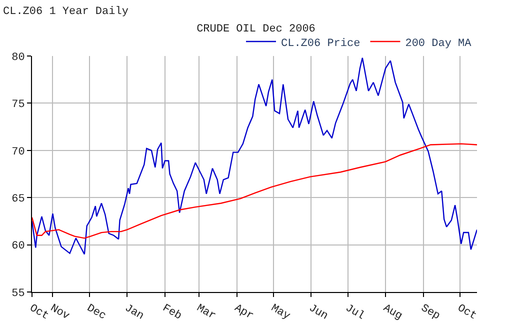 The image size is (512, 335). I want to click on x-tick-label: Feb, so click(172, 312).